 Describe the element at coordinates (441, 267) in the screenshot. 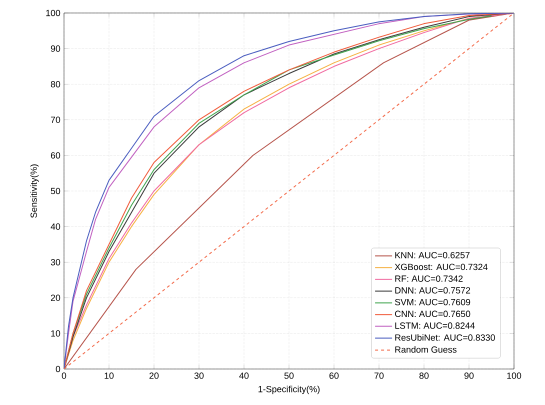

I see `legend-label: XGBoost: AUC=0.7324` at that location.